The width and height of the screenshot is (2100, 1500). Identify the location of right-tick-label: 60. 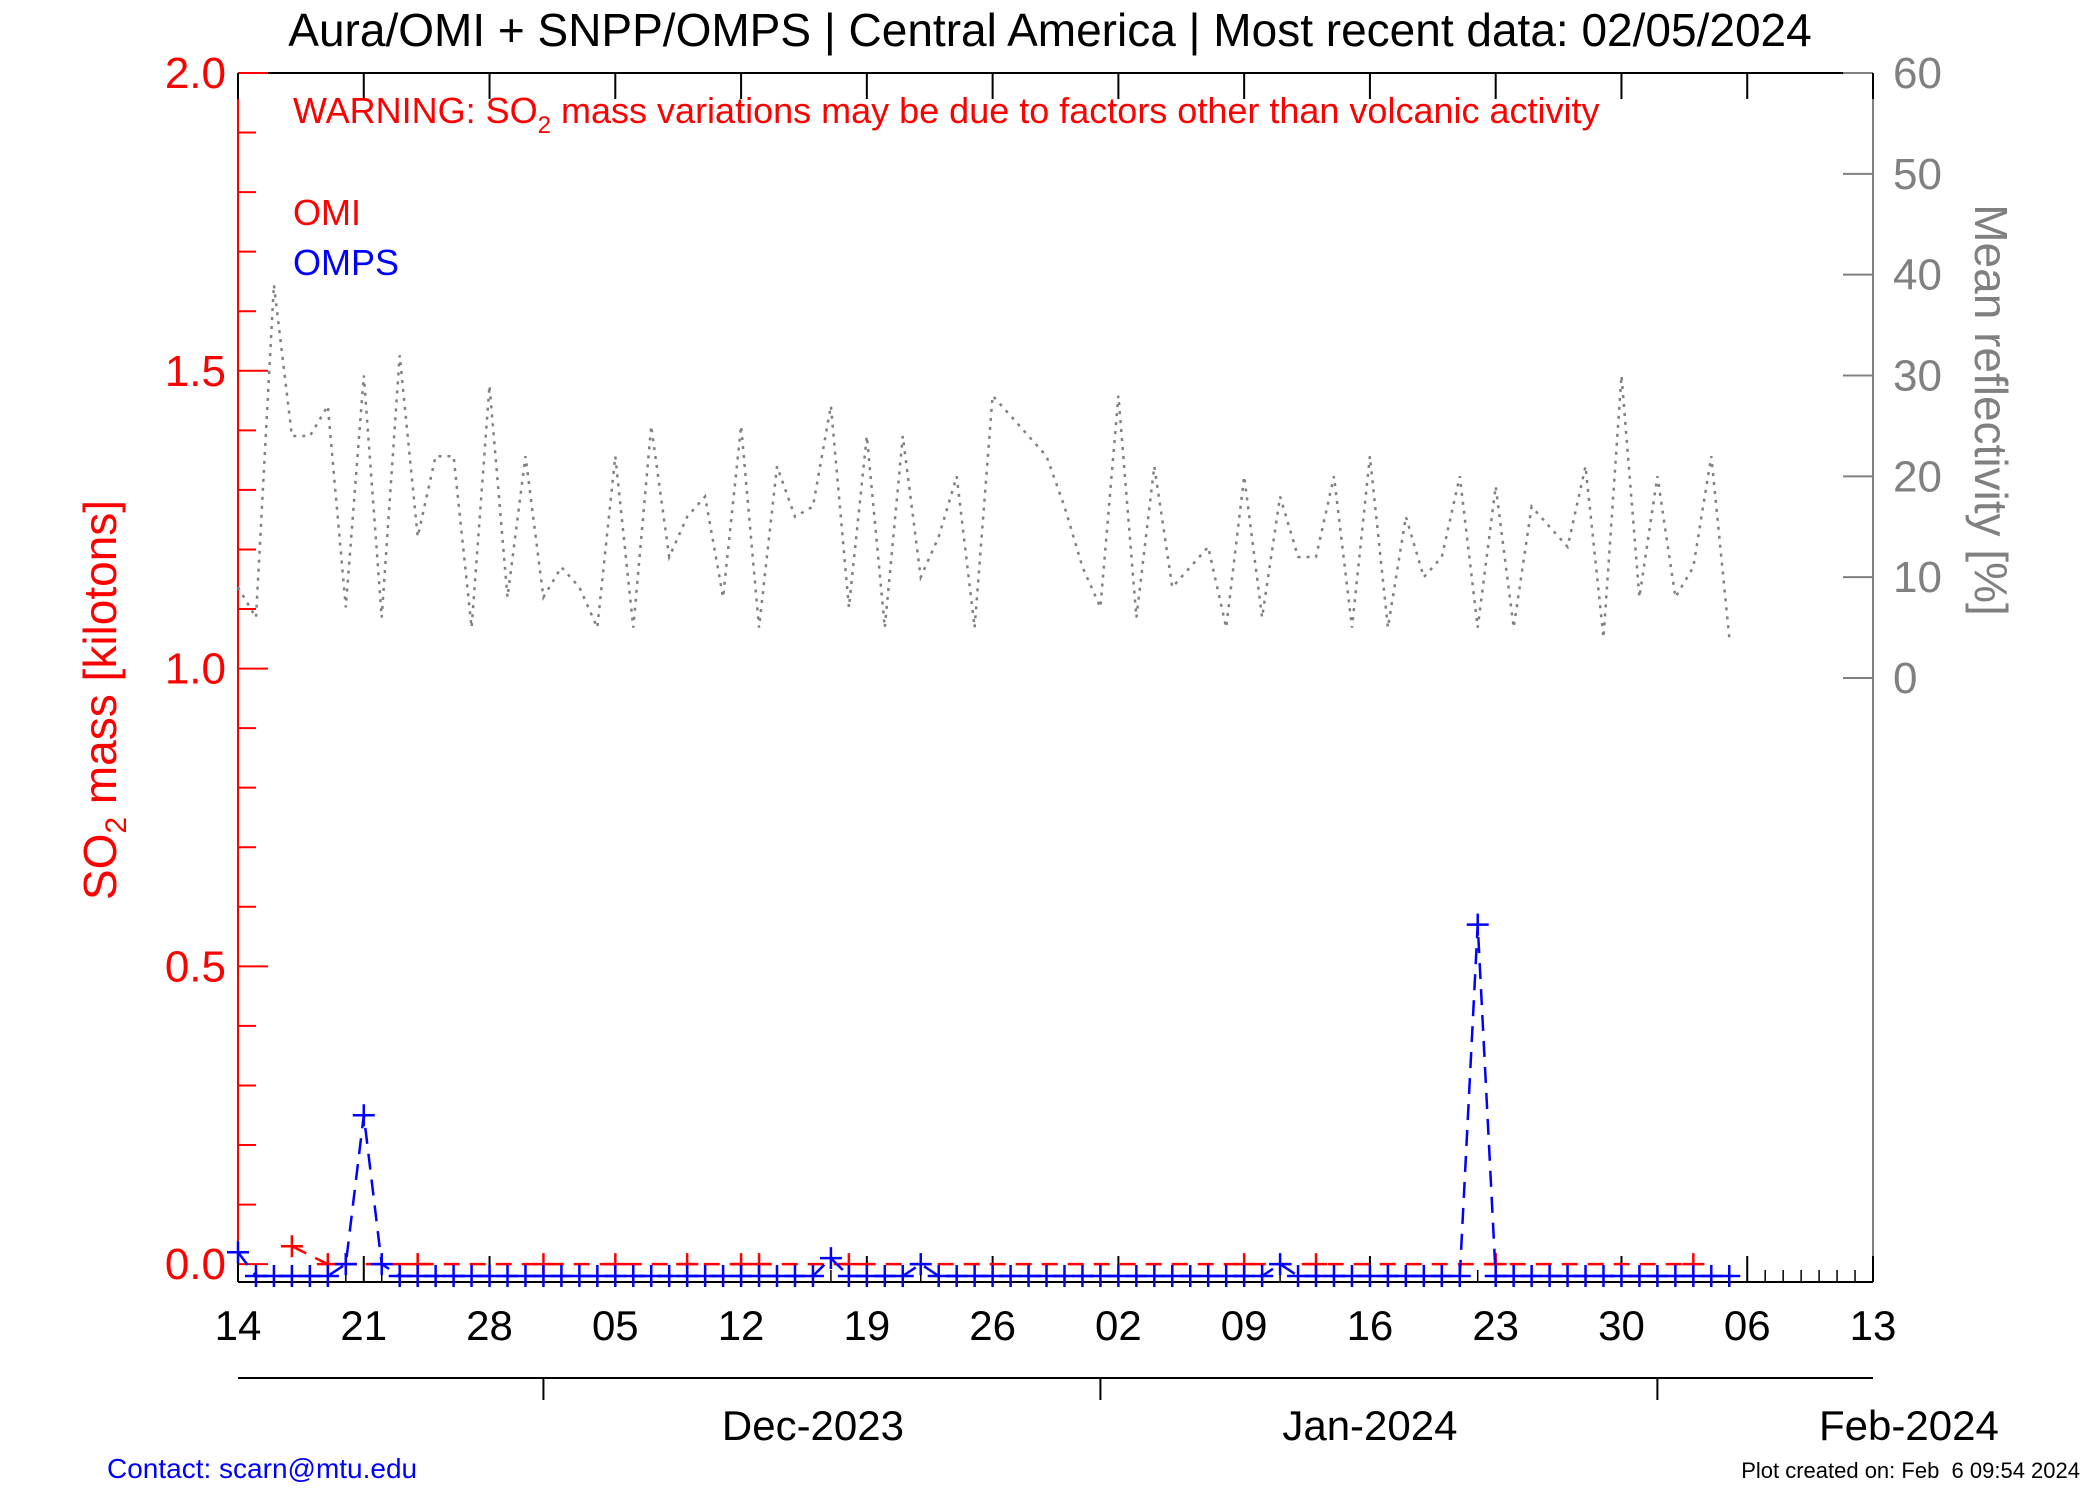
(1917, 73).